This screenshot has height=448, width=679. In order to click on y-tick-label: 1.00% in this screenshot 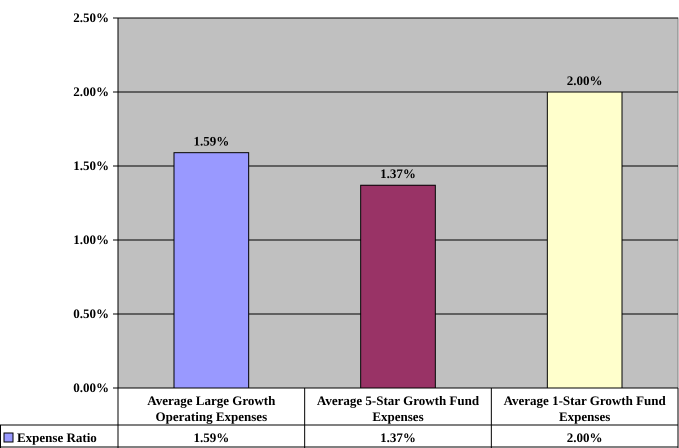, I will do `click(91, 239)`.